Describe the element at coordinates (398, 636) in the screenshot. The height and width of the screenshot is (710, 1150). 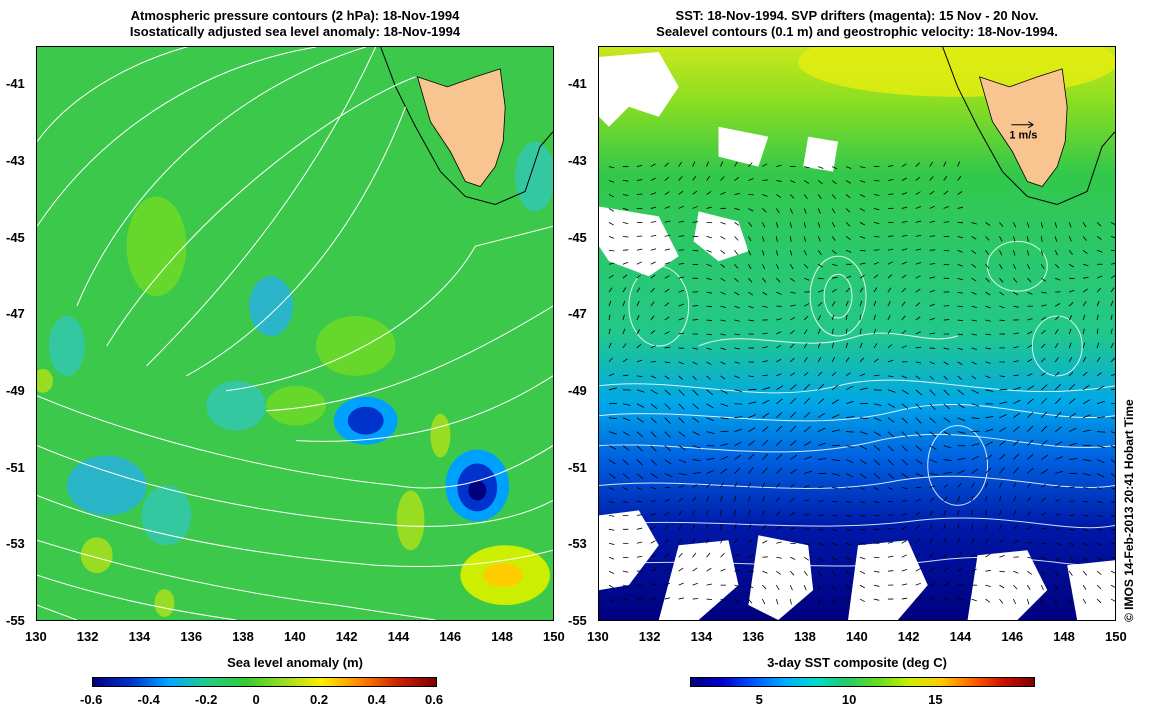
I see `x-tick-label: 144` at that location.